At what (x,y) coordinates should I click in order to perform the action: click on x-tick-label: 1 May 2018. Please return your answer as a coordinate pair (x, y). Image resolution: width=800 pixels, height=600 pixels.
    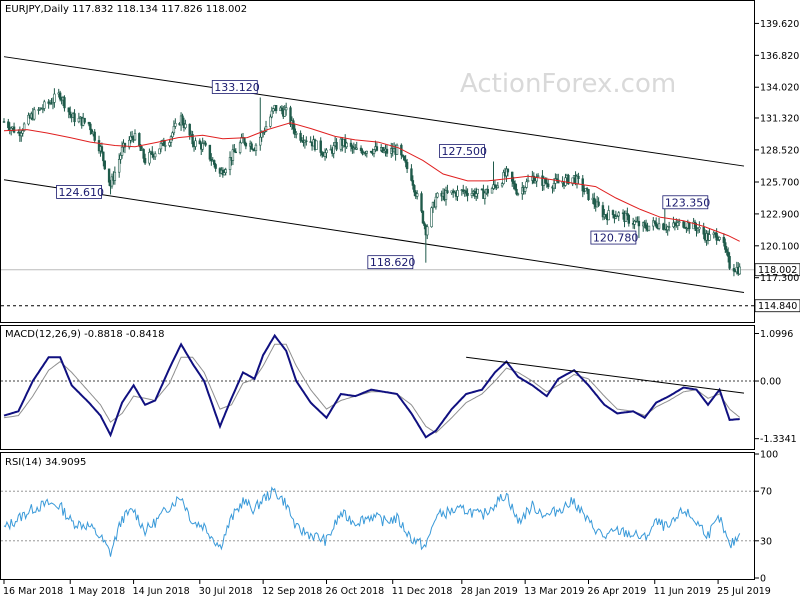
    Looking at the image, I should click on (97, 591).